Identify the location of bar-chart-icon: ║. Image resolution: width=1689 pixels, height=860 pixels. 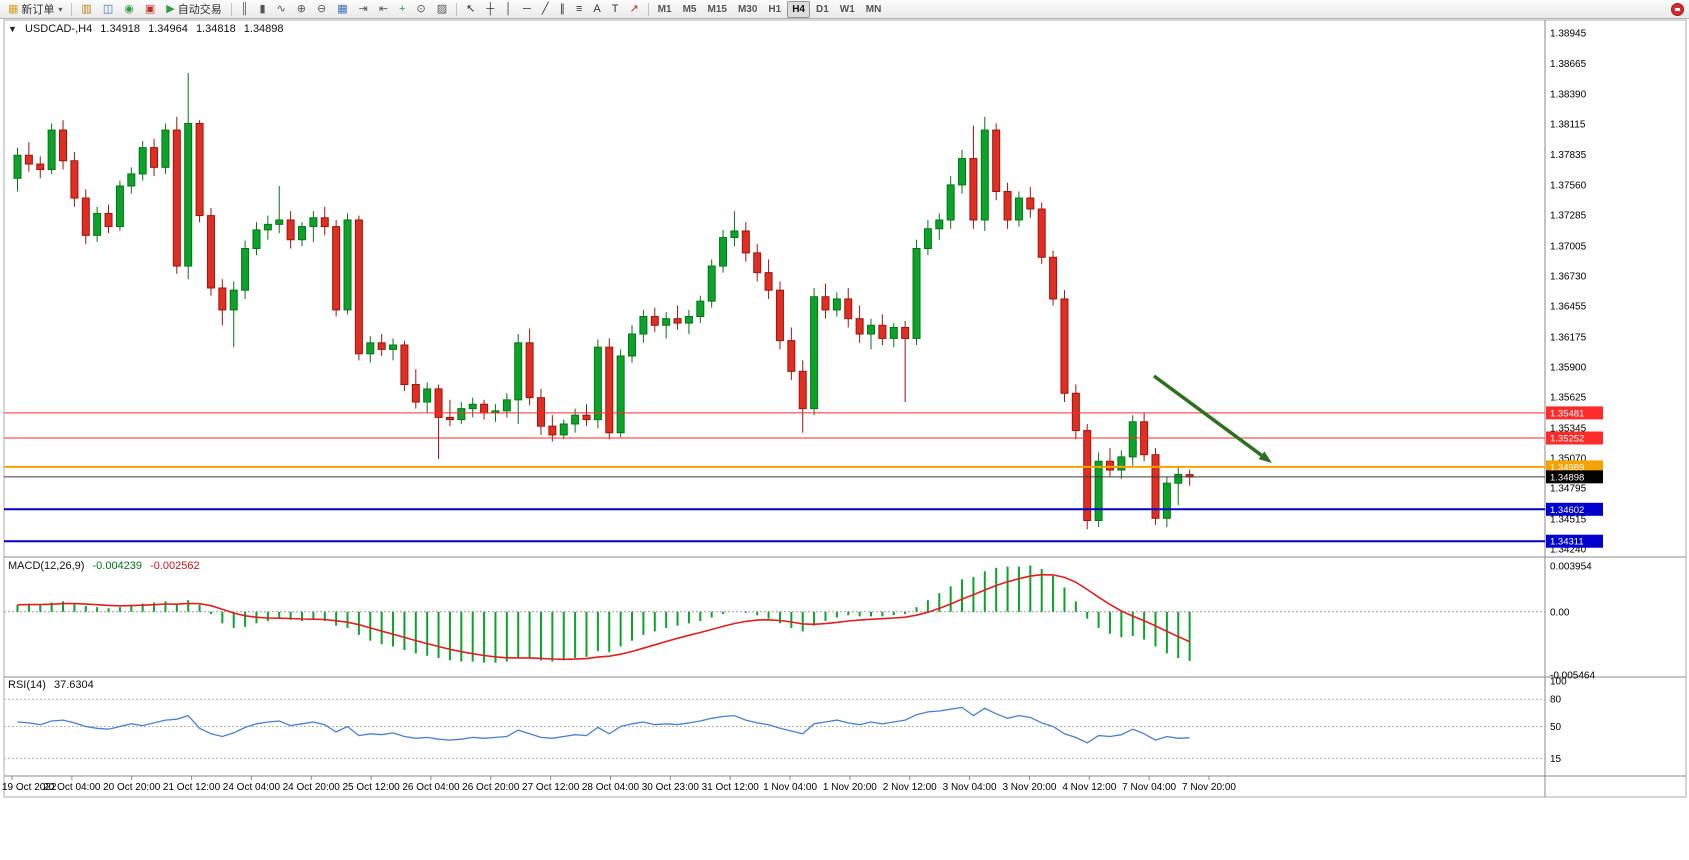
(244, 9).